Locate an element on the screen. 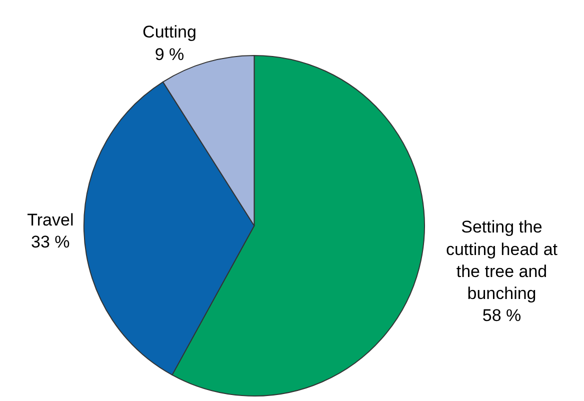  slice-label: Cutting is located at coordinates (169, 32).